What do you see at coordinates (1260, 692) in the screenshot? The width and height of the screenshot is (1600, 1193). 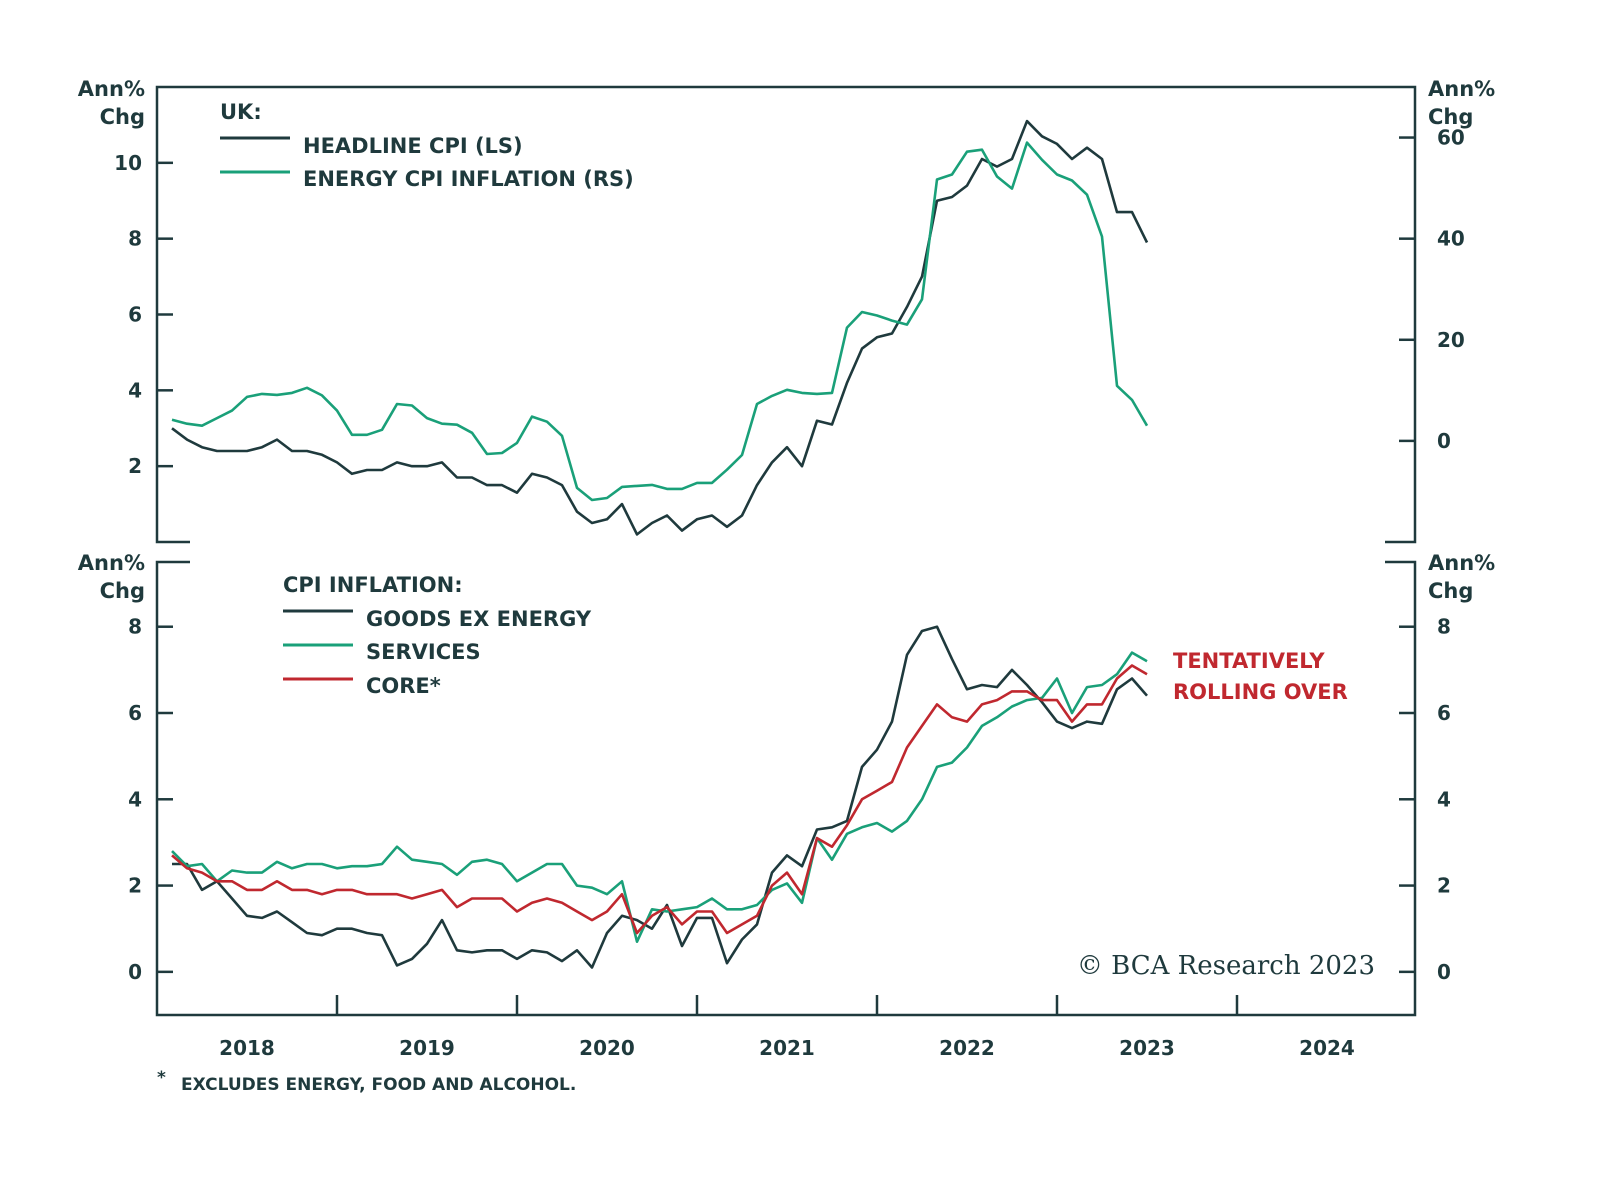 I see `annotation-line-2: ROLLING OVER` at bounding box center [1260, 692].